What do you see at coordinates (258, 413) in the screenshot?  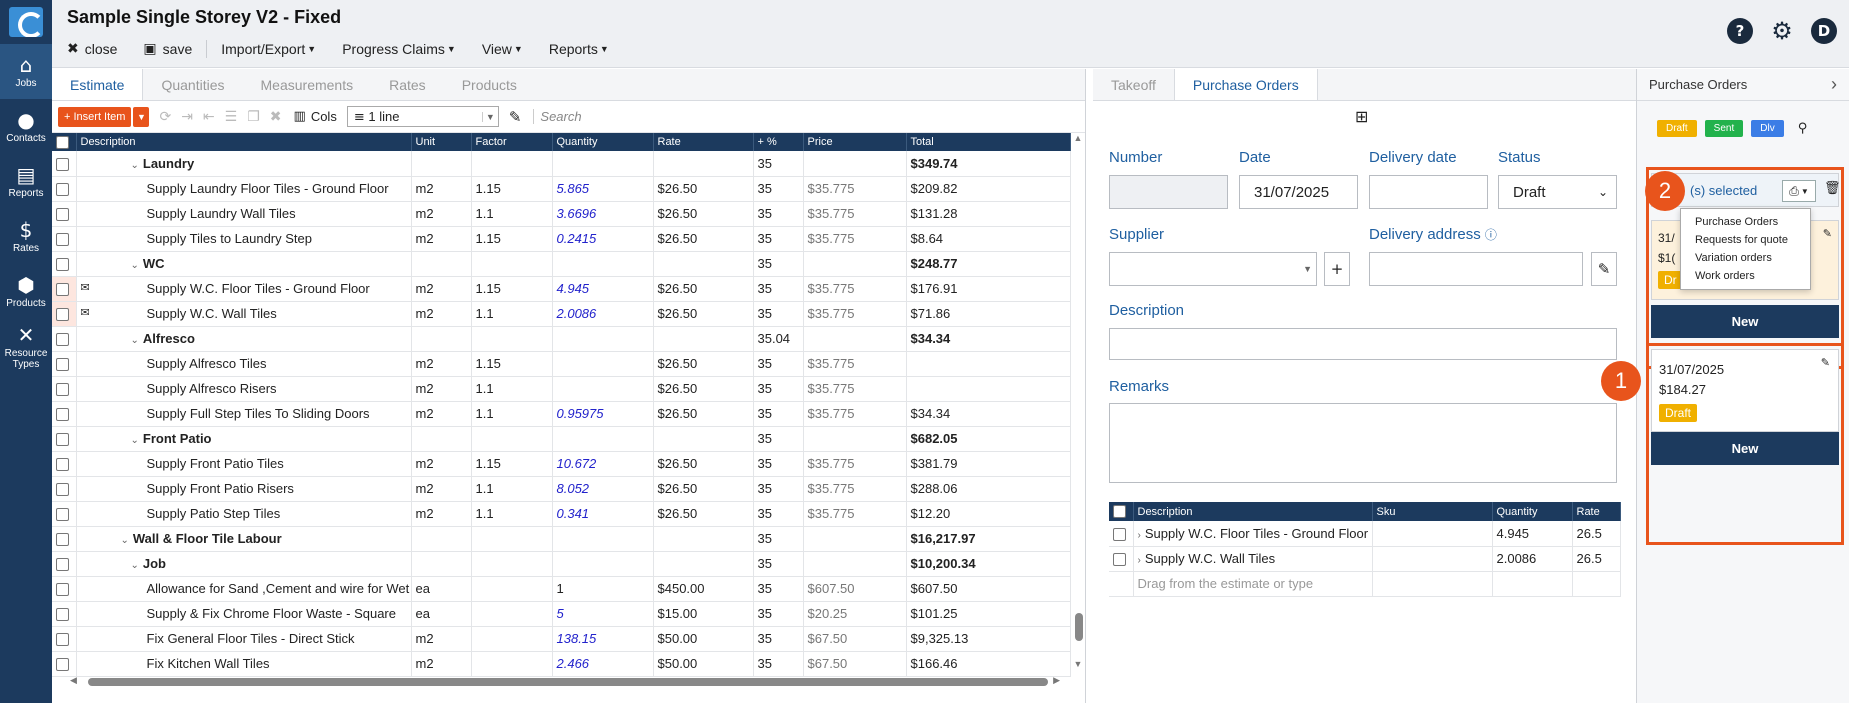 I see `item-description: Supply Full Step Tiles To Sliding Doors` at bounding box center [258, 413].